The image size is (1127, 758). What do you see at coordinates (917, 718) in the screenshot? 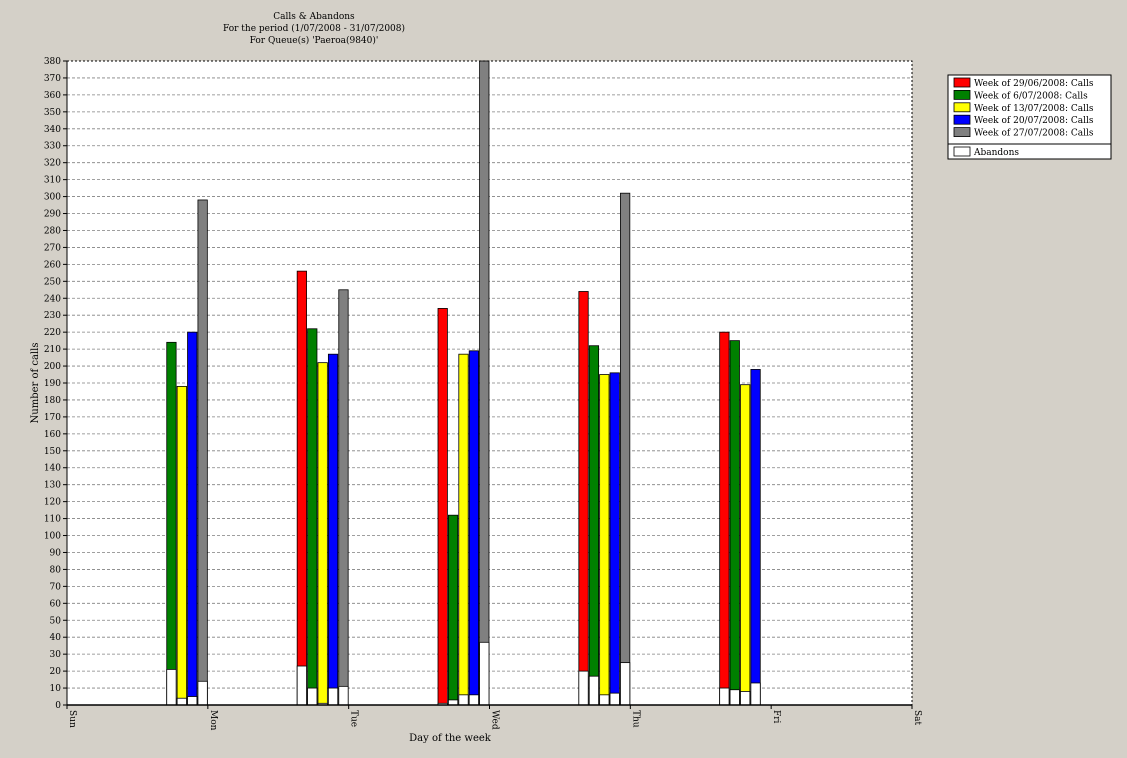
I see `x-tick-label-sat: Sat` at bounding box center [917, 718].